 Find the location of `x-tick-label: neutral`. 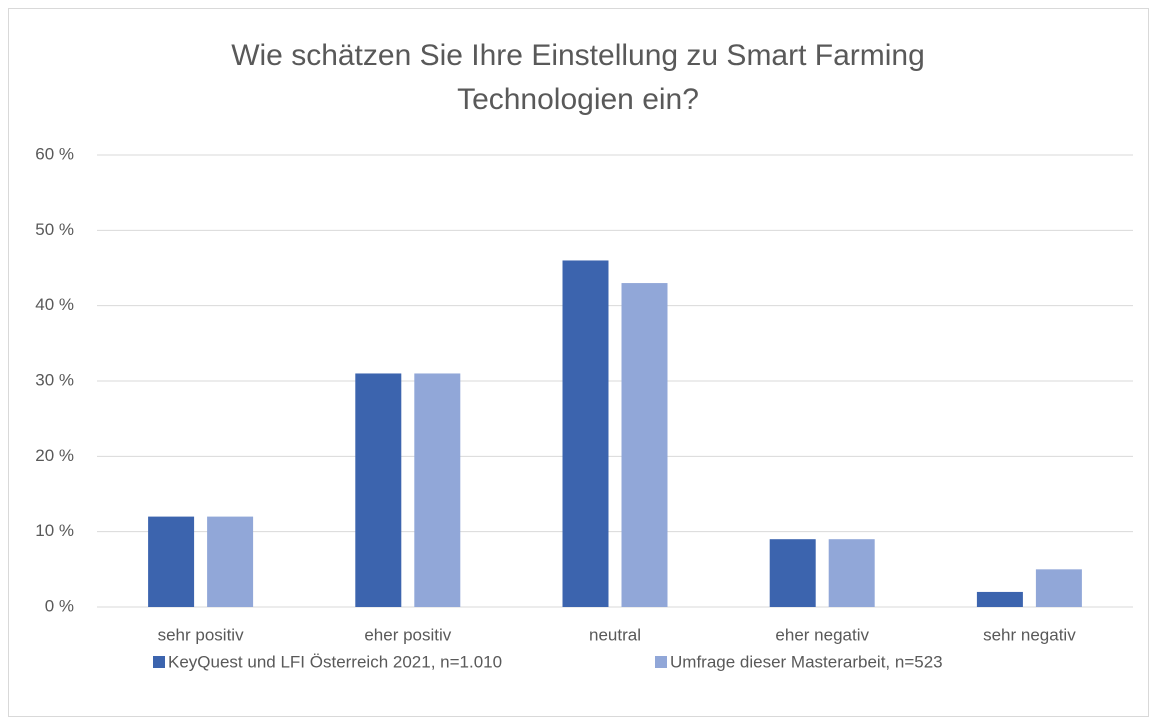

x-tick-label: neutral is located at coordinates (615, 634).